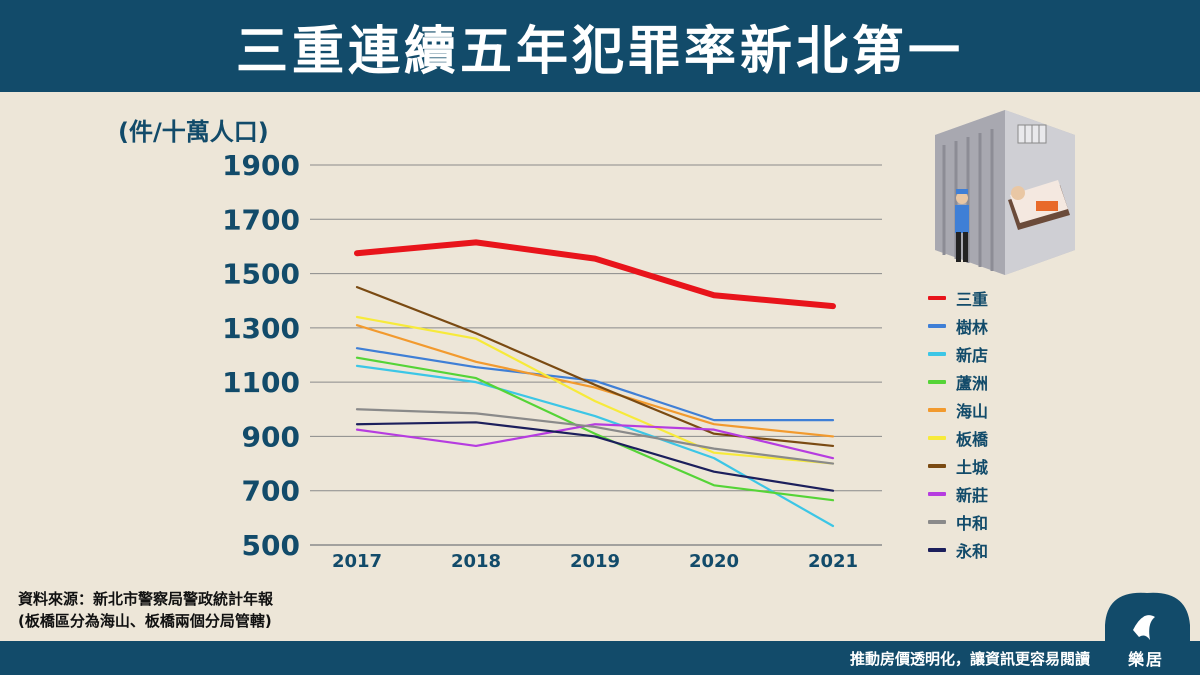 The image size is (1200, 675). I want to click on series-line-中和, so click(595, 436).